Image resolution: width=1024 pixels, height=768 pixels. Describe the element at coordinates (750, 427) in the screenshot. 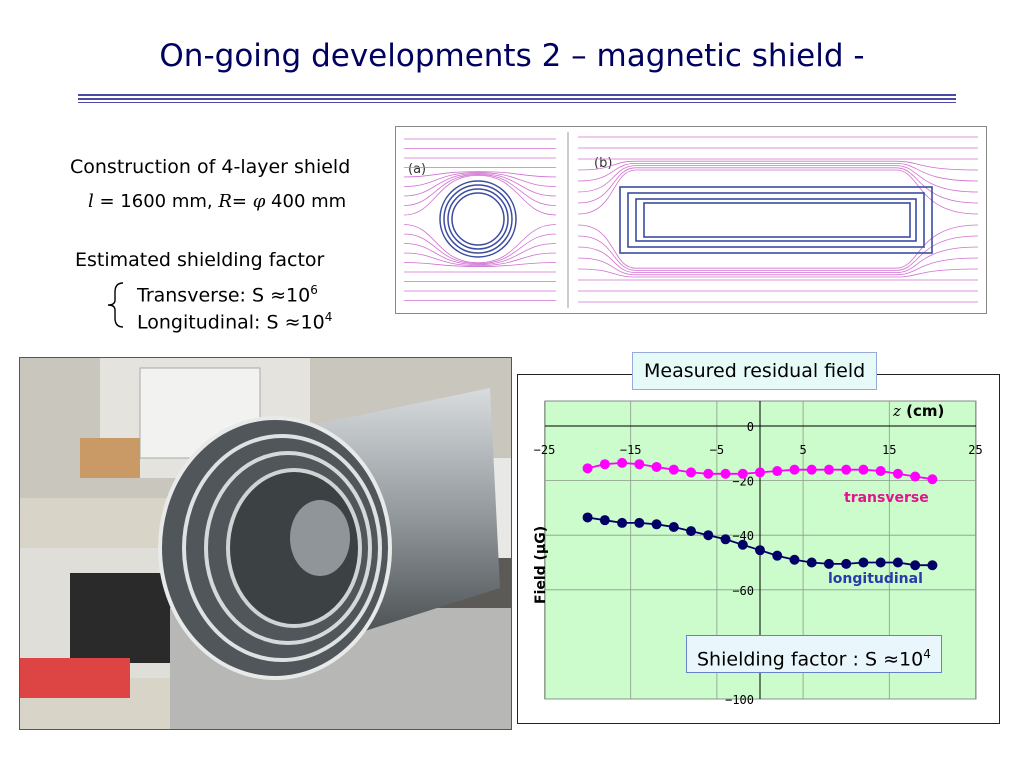

I see `y-tick-label: 0` at that location.